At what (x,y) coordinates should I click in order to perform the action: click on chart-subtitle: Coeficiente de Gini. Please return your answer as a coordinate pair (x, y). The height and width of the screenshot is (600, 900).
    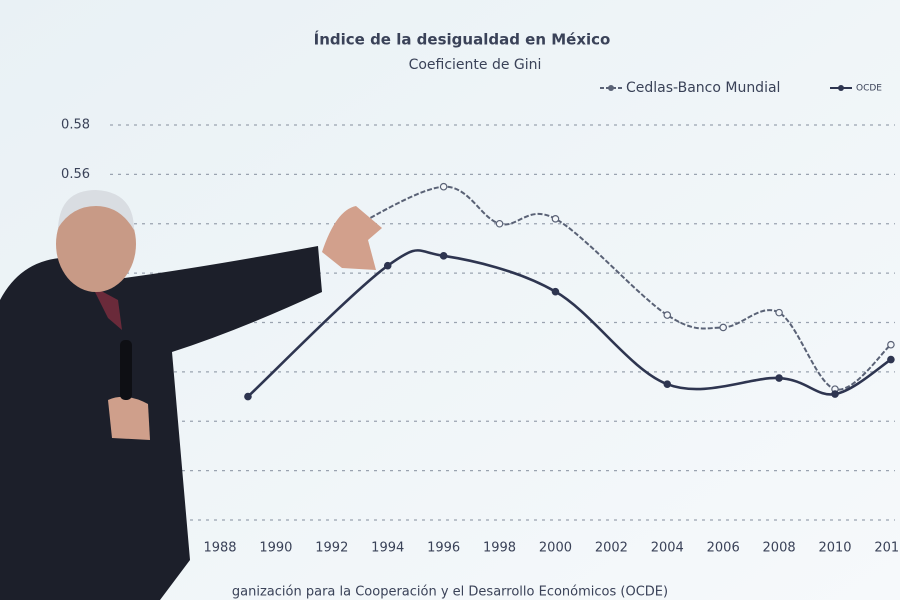
    Looking at the image, I should click on (475, 65).